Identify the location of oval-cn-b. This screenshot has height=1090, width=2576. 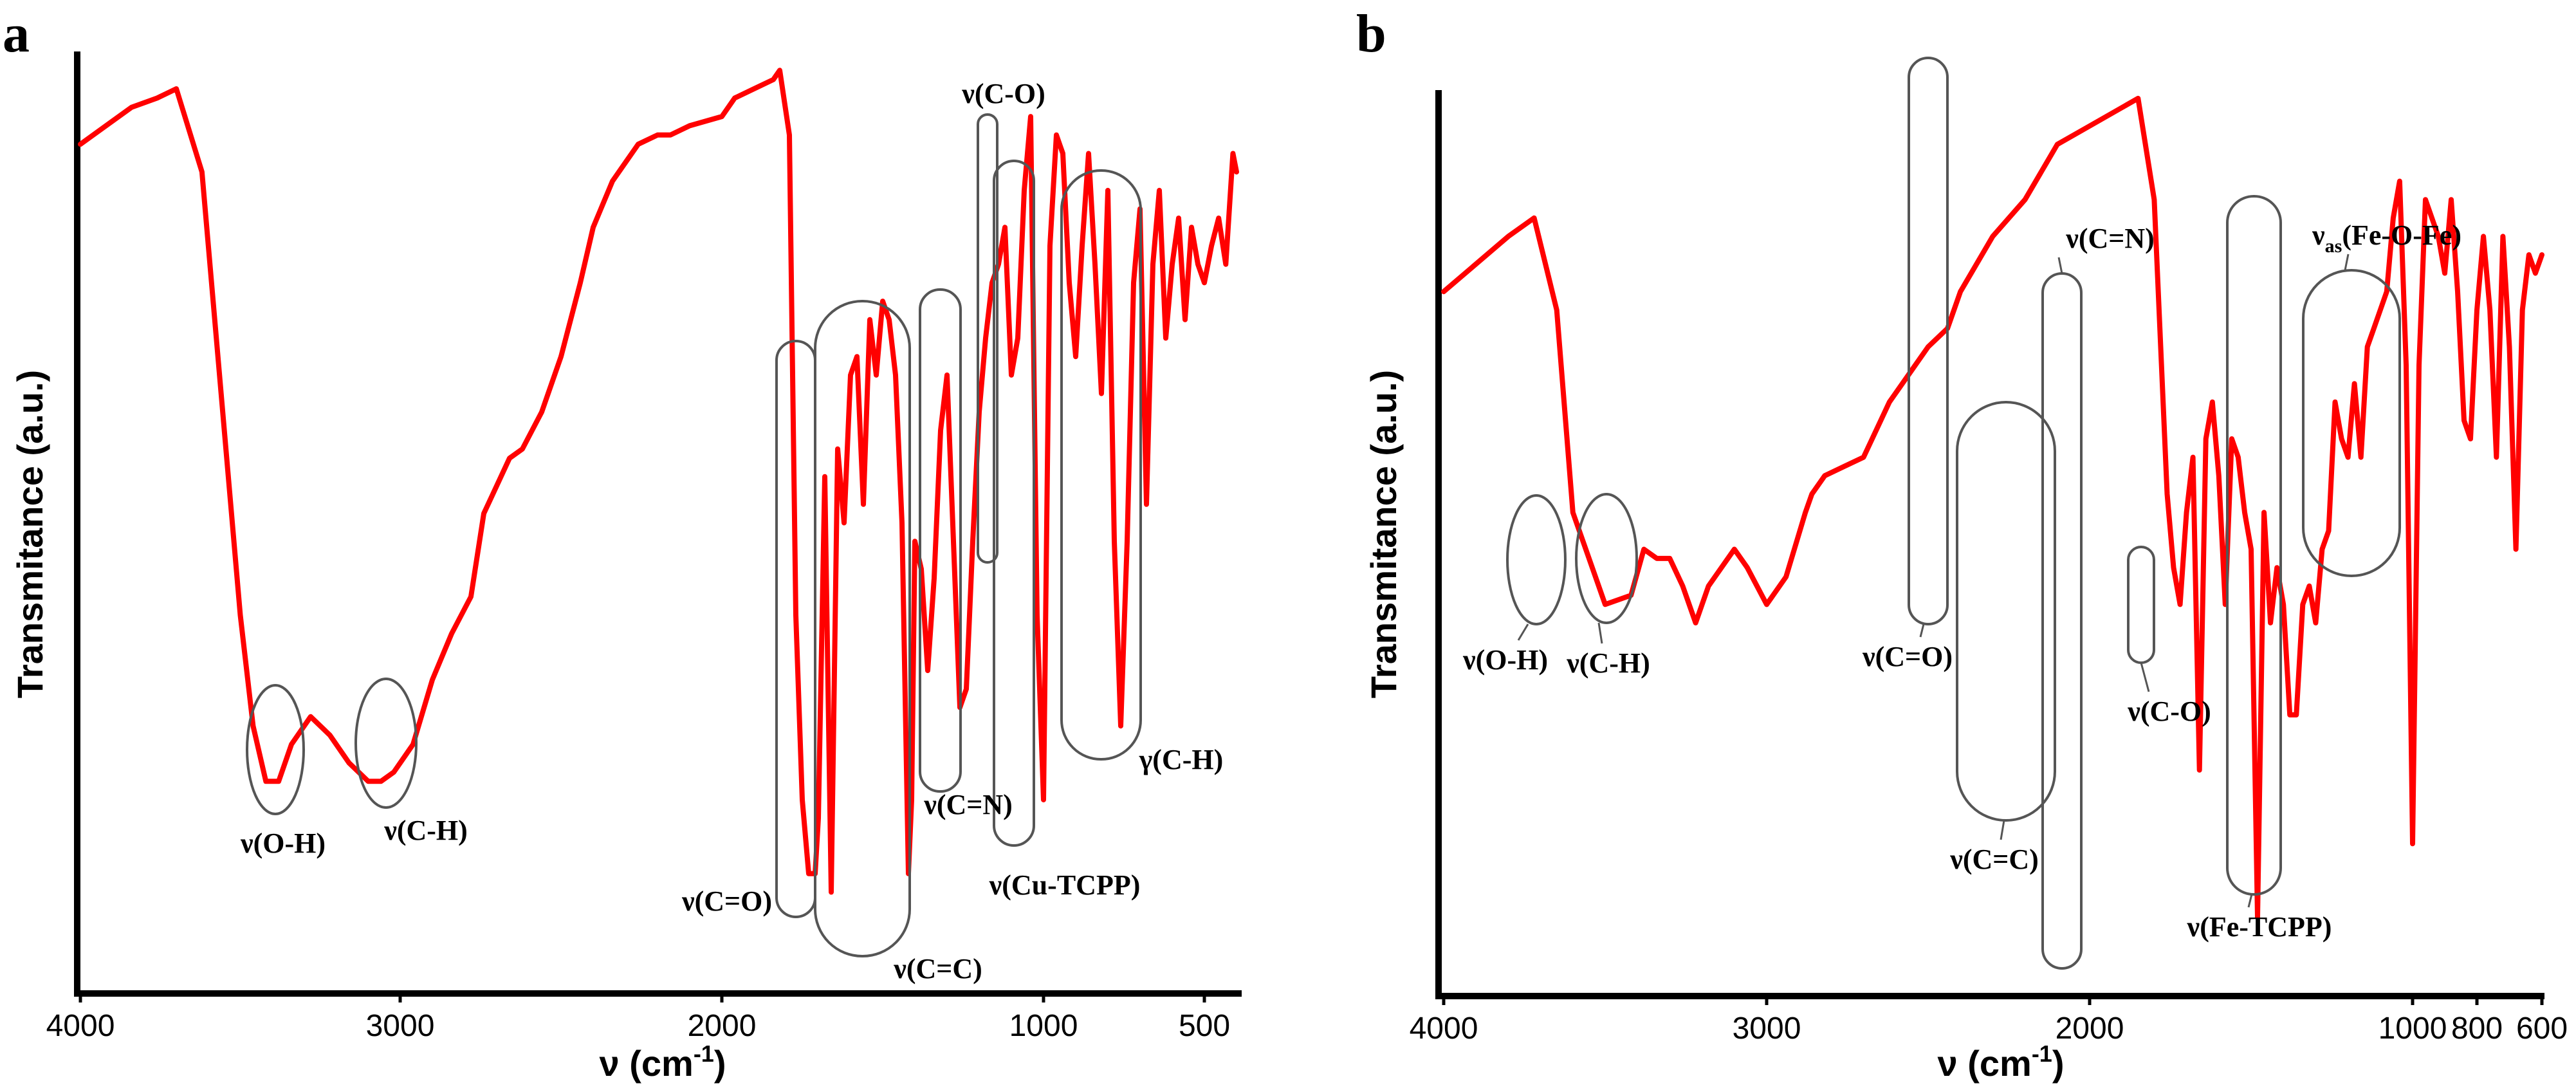
(2062, 621).